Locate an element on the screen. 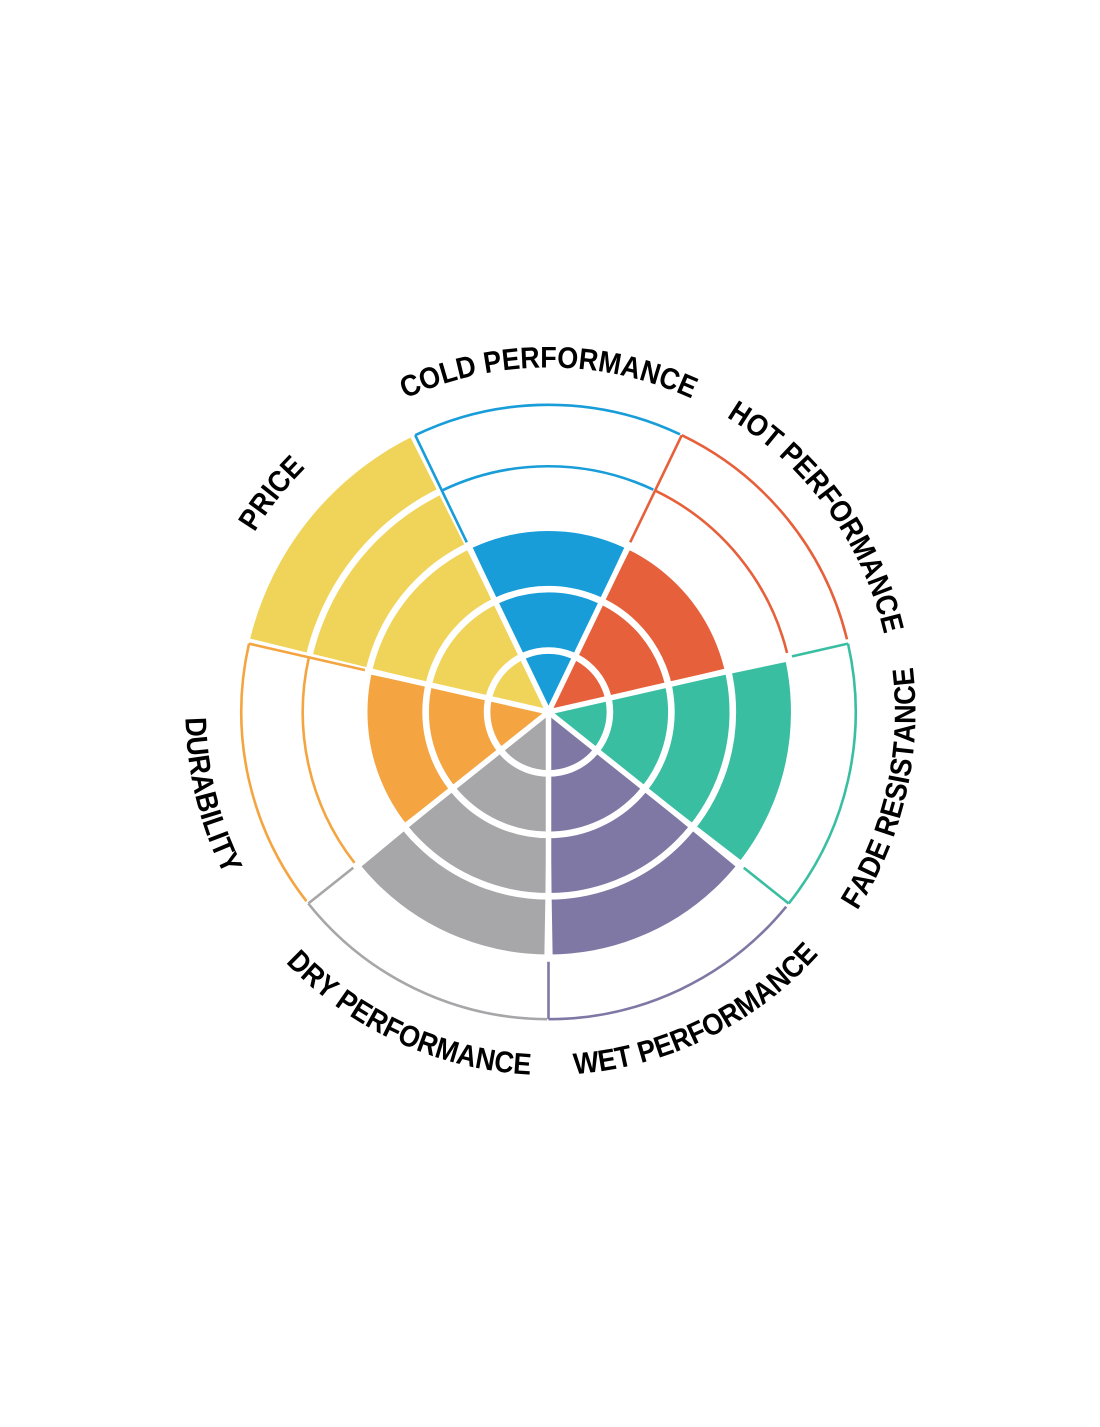 The height and width of the screenshot is (1427, 1100). svg-text: N is located at coordinates (906, 714).